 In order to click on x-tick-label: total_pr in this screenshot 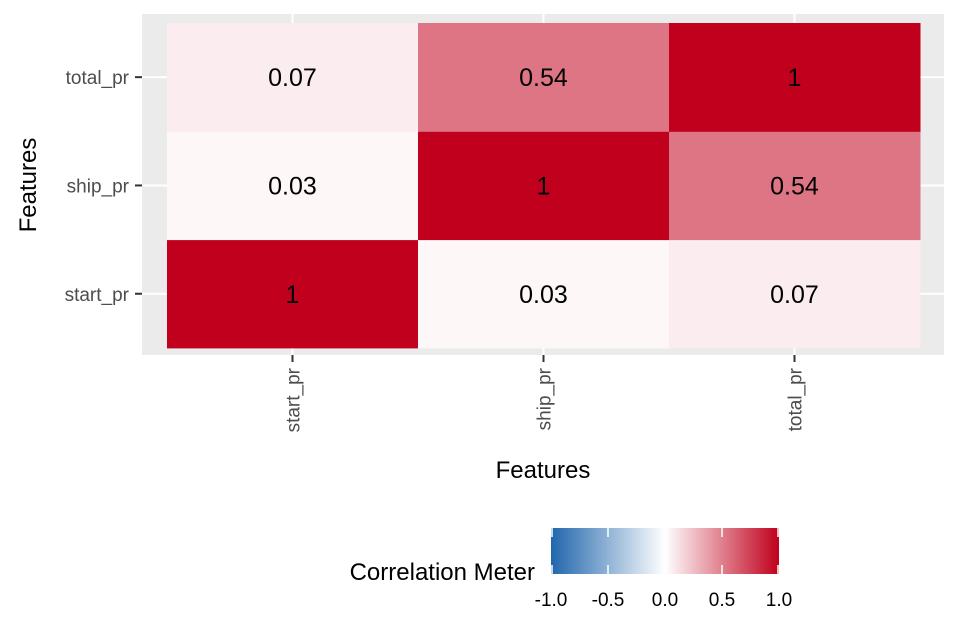, I will do `click(796, 399)`.